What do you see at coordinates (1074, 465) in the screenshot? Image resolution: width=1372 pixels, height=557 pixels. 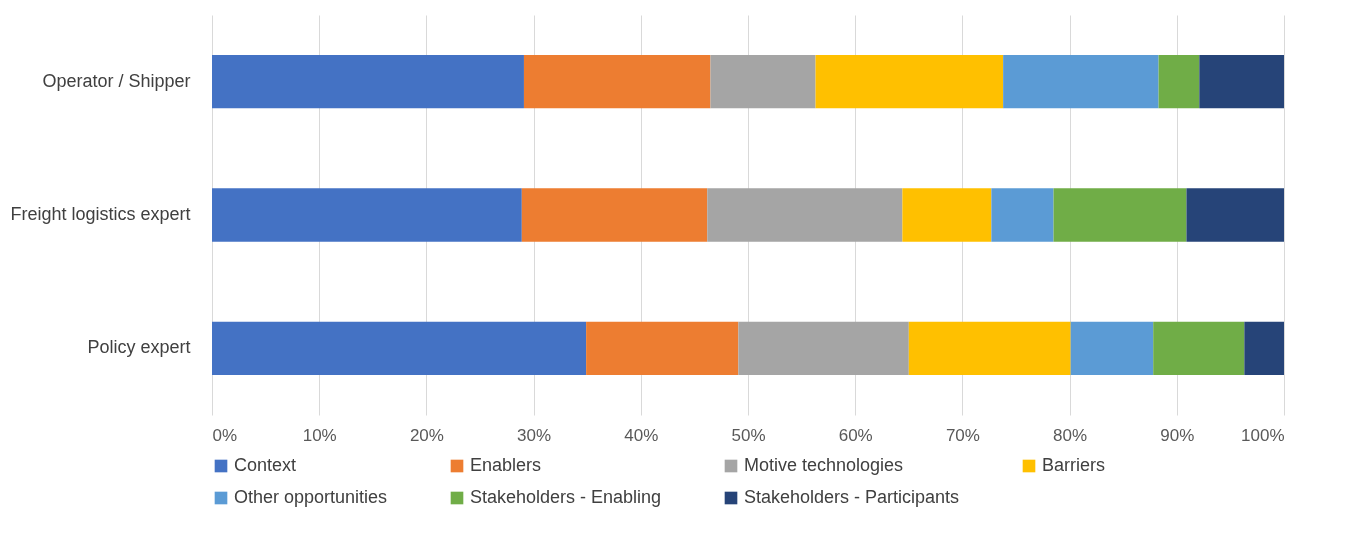 I see `legend-label: Barriers` at bounding box center [1074, 465].